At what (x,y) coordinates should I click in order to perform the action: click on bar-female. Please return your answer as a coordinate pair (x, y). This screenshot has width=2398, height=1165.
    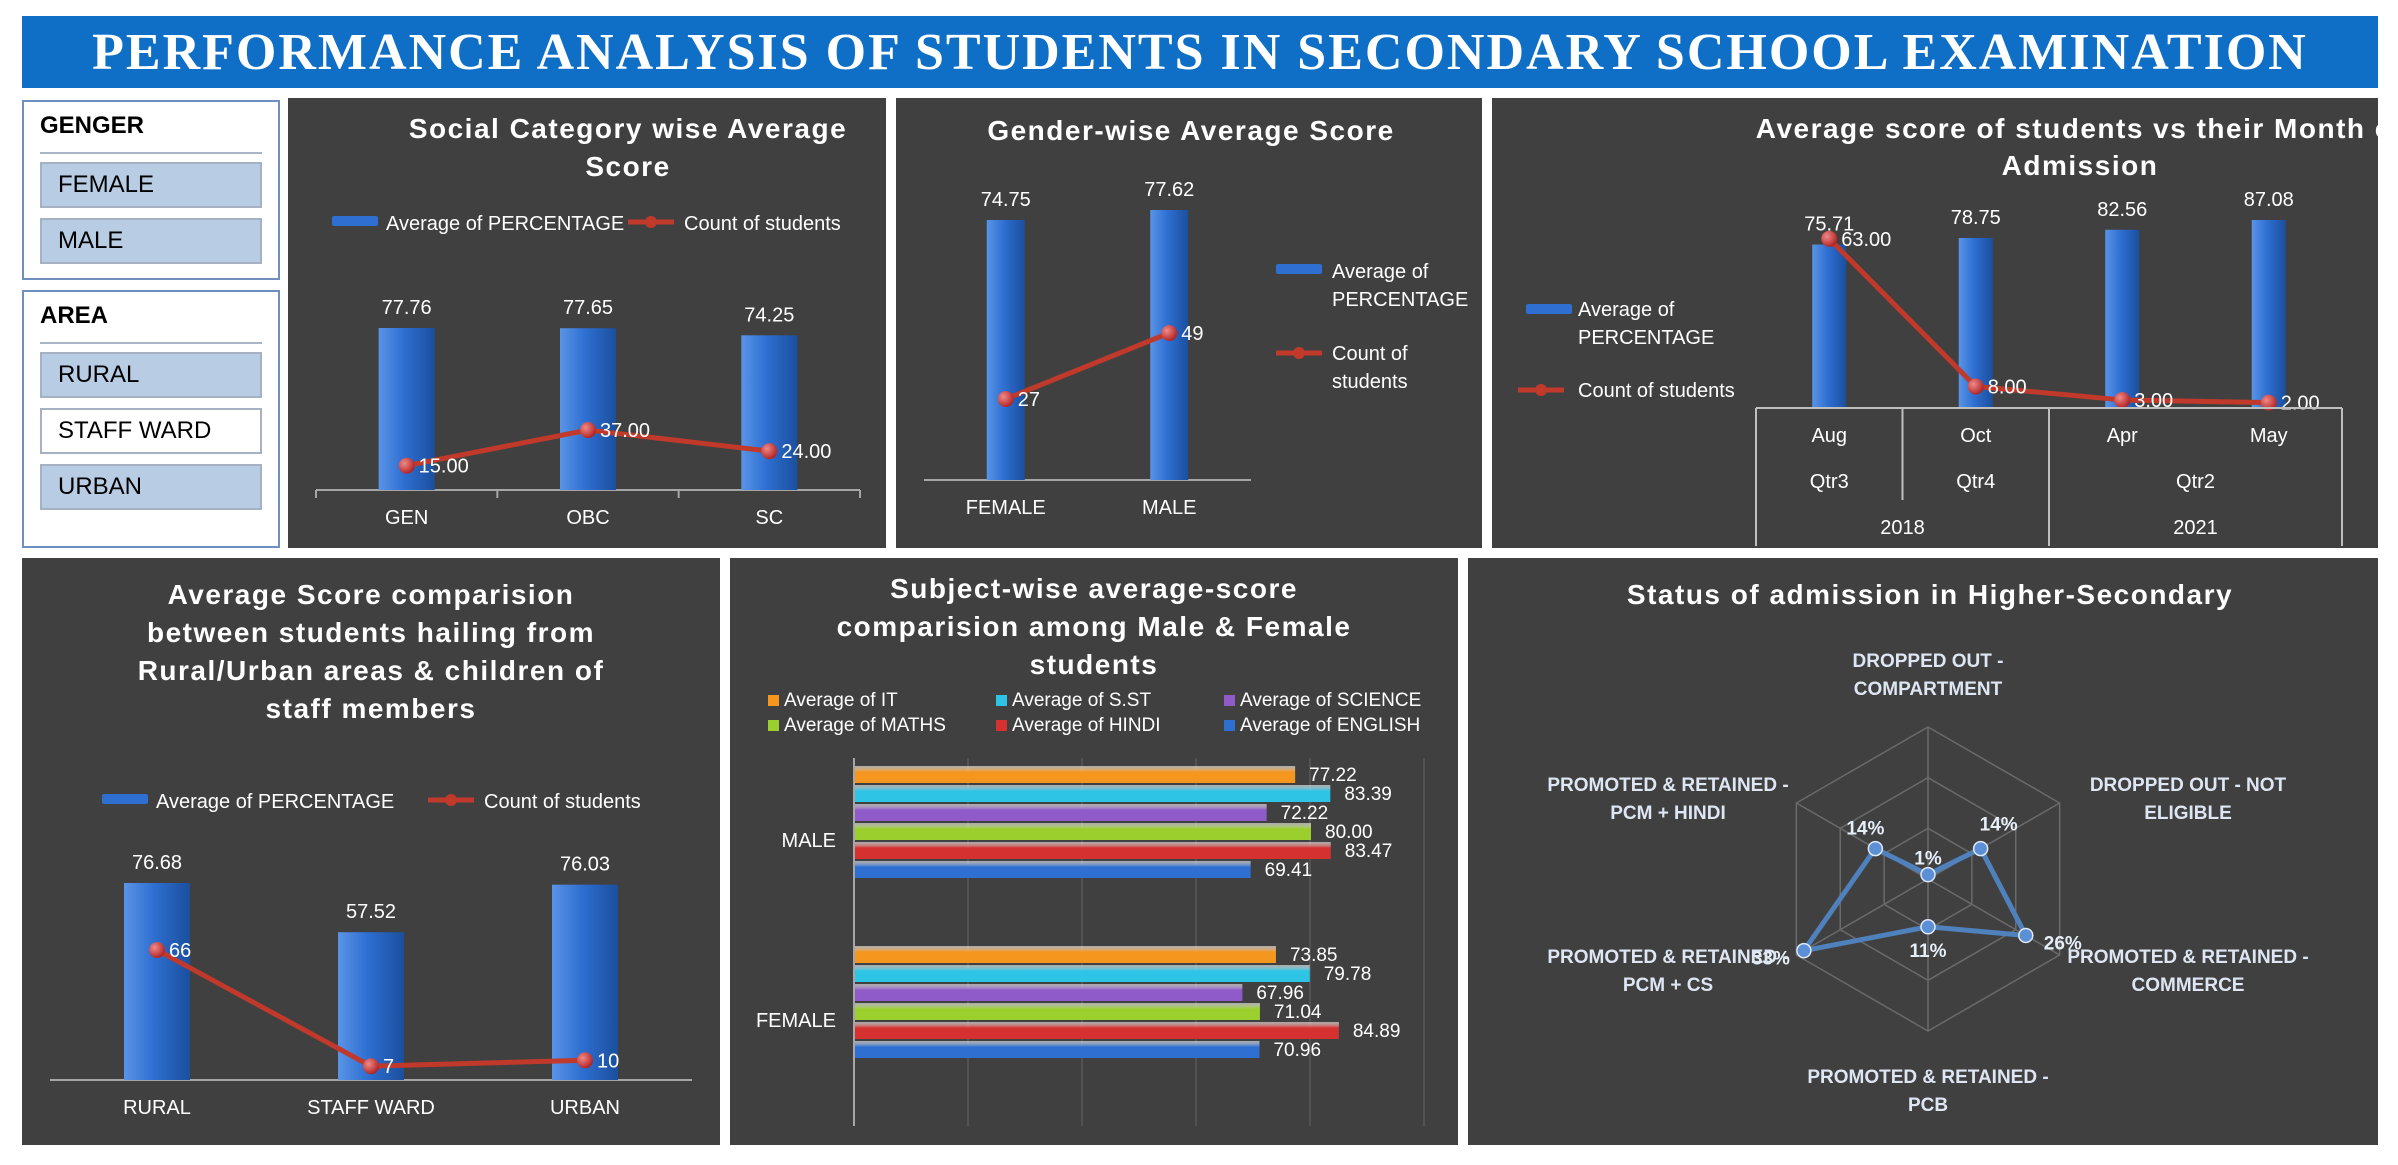
    Looking at the image, I should click on (1005, 349).